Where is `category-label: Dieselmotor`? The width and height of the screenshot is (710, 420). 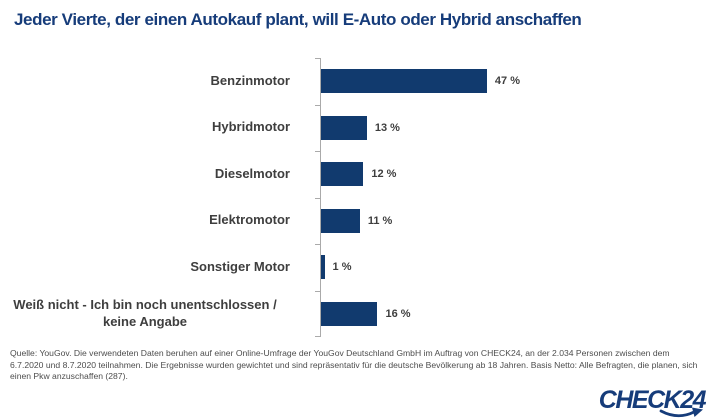 category-label: Dieselmotor is located at coordinates (252, 173).